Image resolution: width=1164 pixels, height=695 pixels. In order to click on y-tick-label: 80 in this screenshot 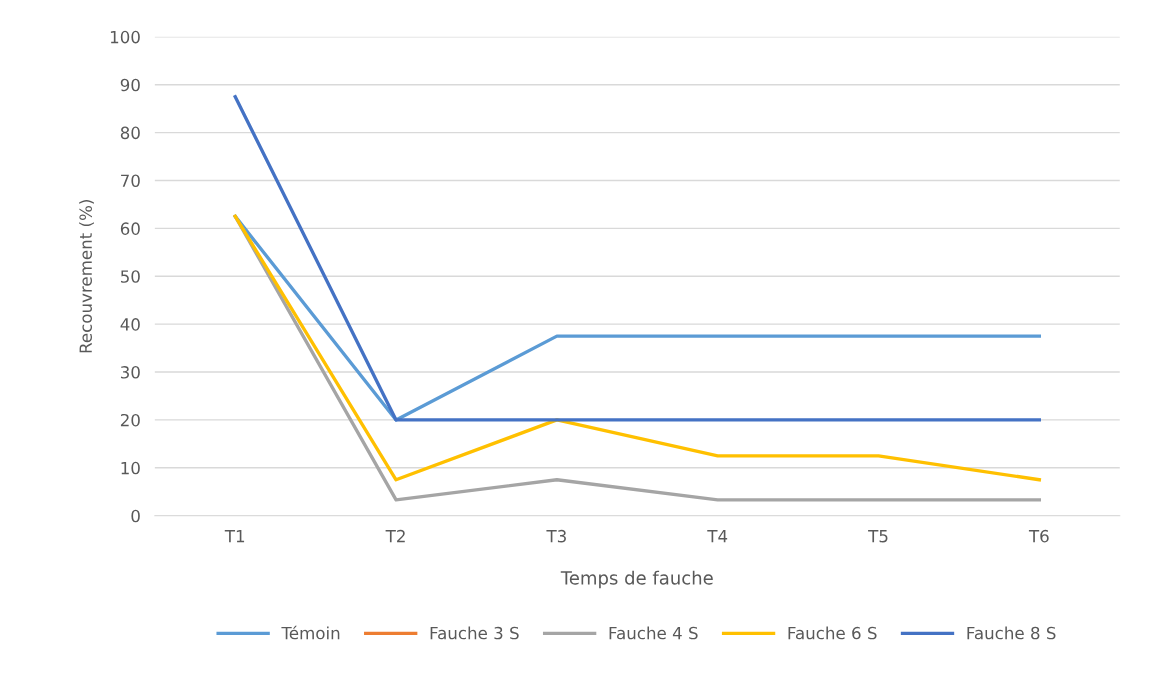, I will do `click(130, 133)`.